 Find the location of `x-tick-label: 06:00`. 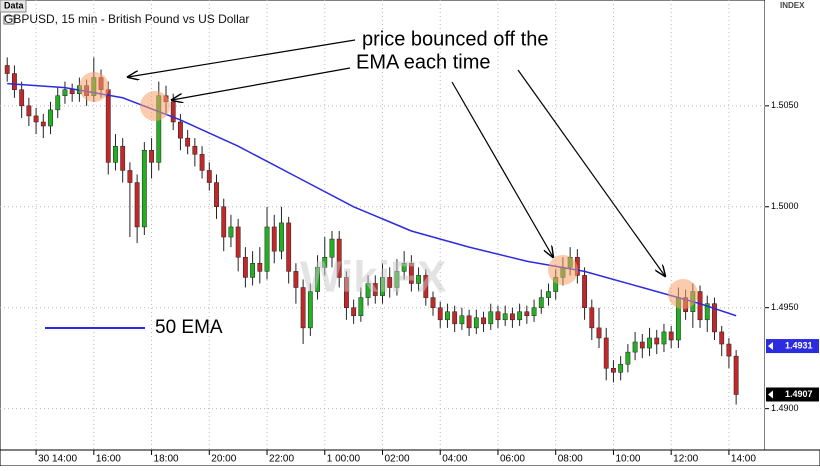

x-tick-label: 06:00 is located at coordinates (512, 459).